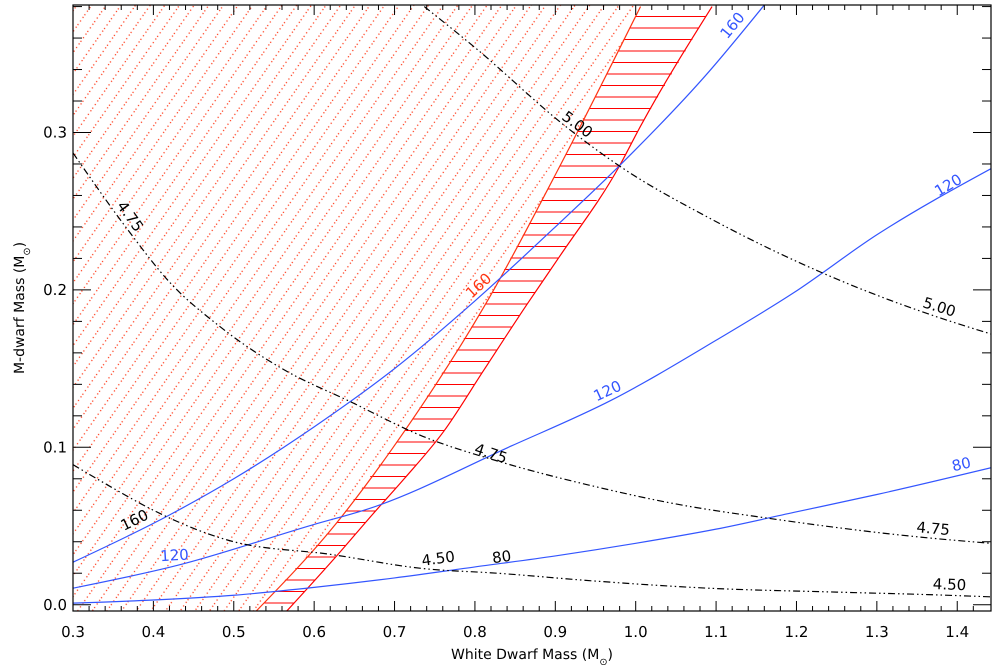  What do you see at coordinates (55, 447) in the screenshot?
I see `y-tick-label: 0.1` at bounding box center [55, 447].